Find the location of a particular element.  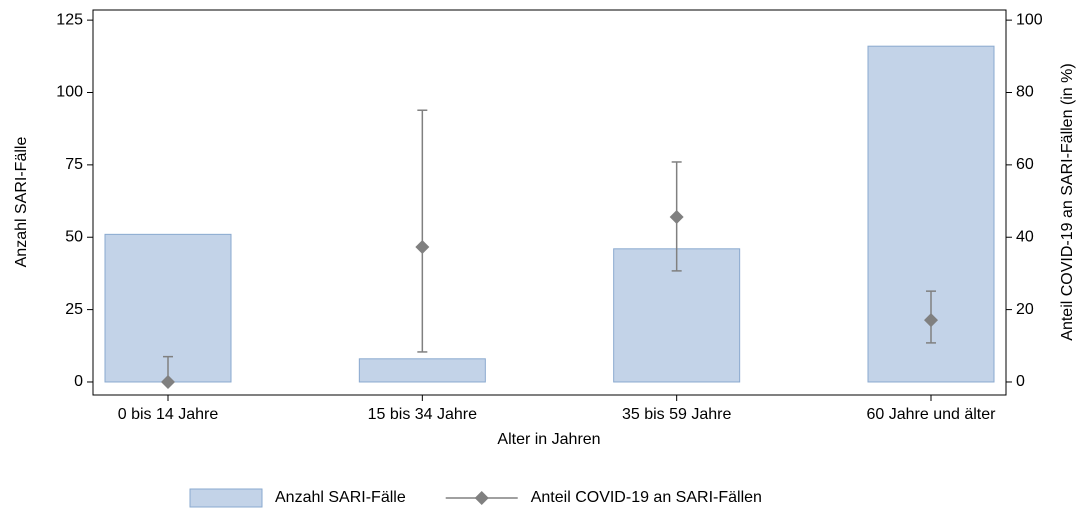

y-tick-label: 100 is located at coordinates (69, 92).